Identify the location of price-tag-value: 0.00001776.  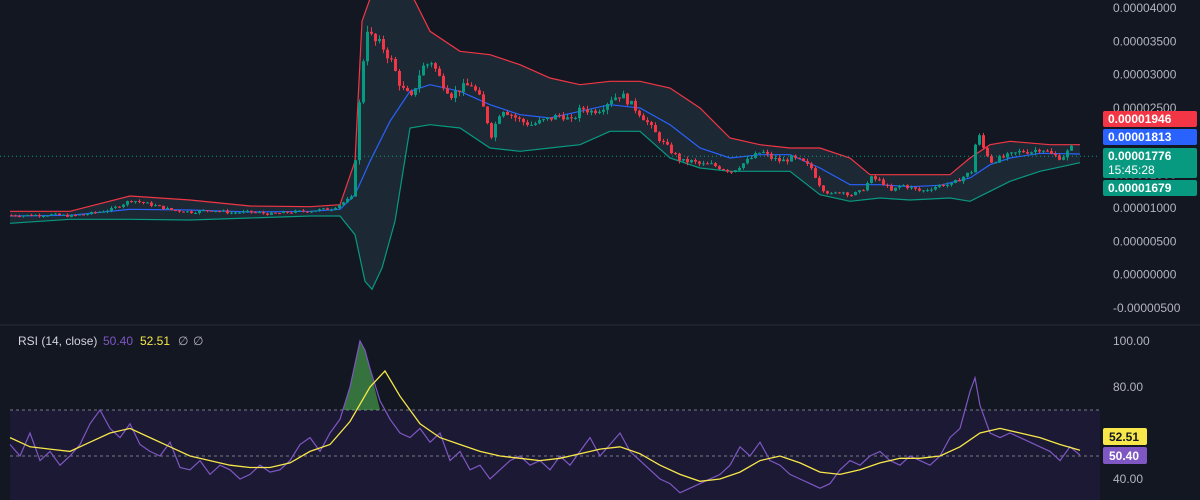
(1140, 156).